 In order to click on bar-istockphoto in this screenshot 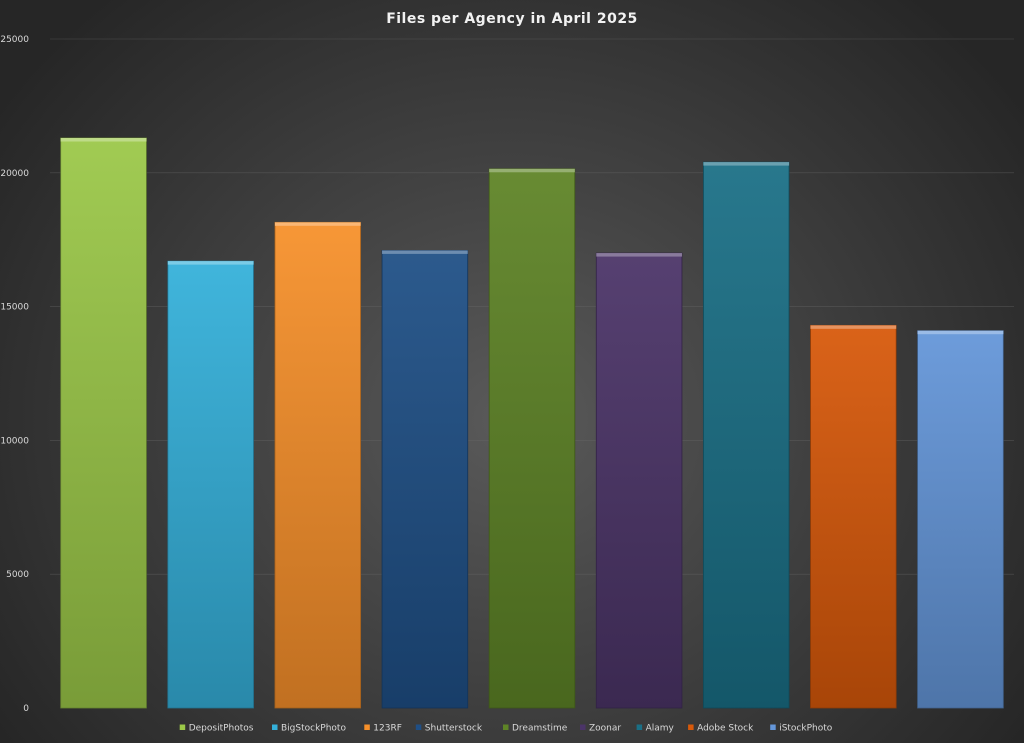, I will do `click(960, 519)`.